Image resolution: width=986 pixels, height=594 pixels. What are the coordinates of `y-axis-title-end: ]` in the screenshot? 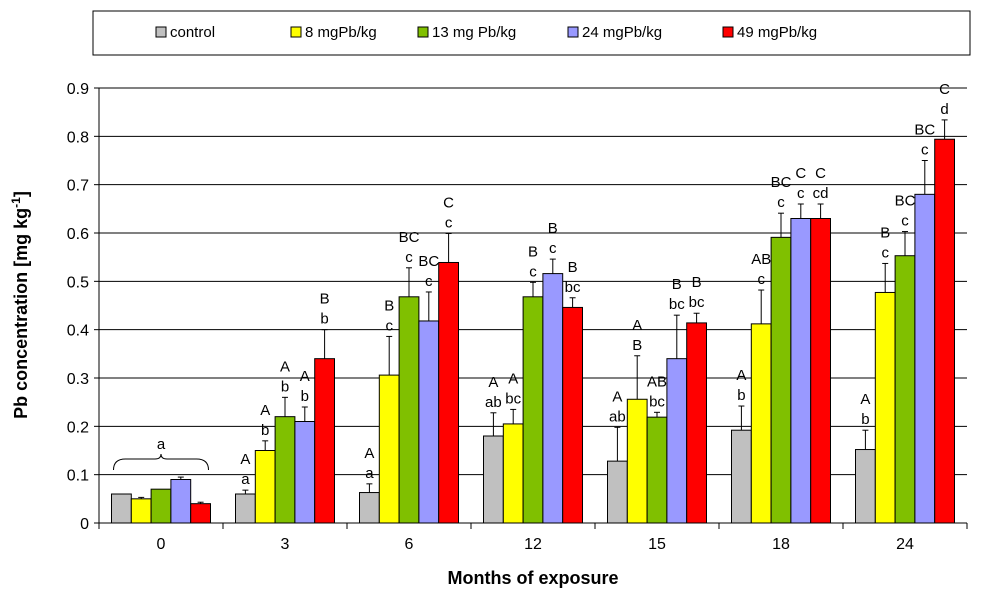 It's located at (21, 194).